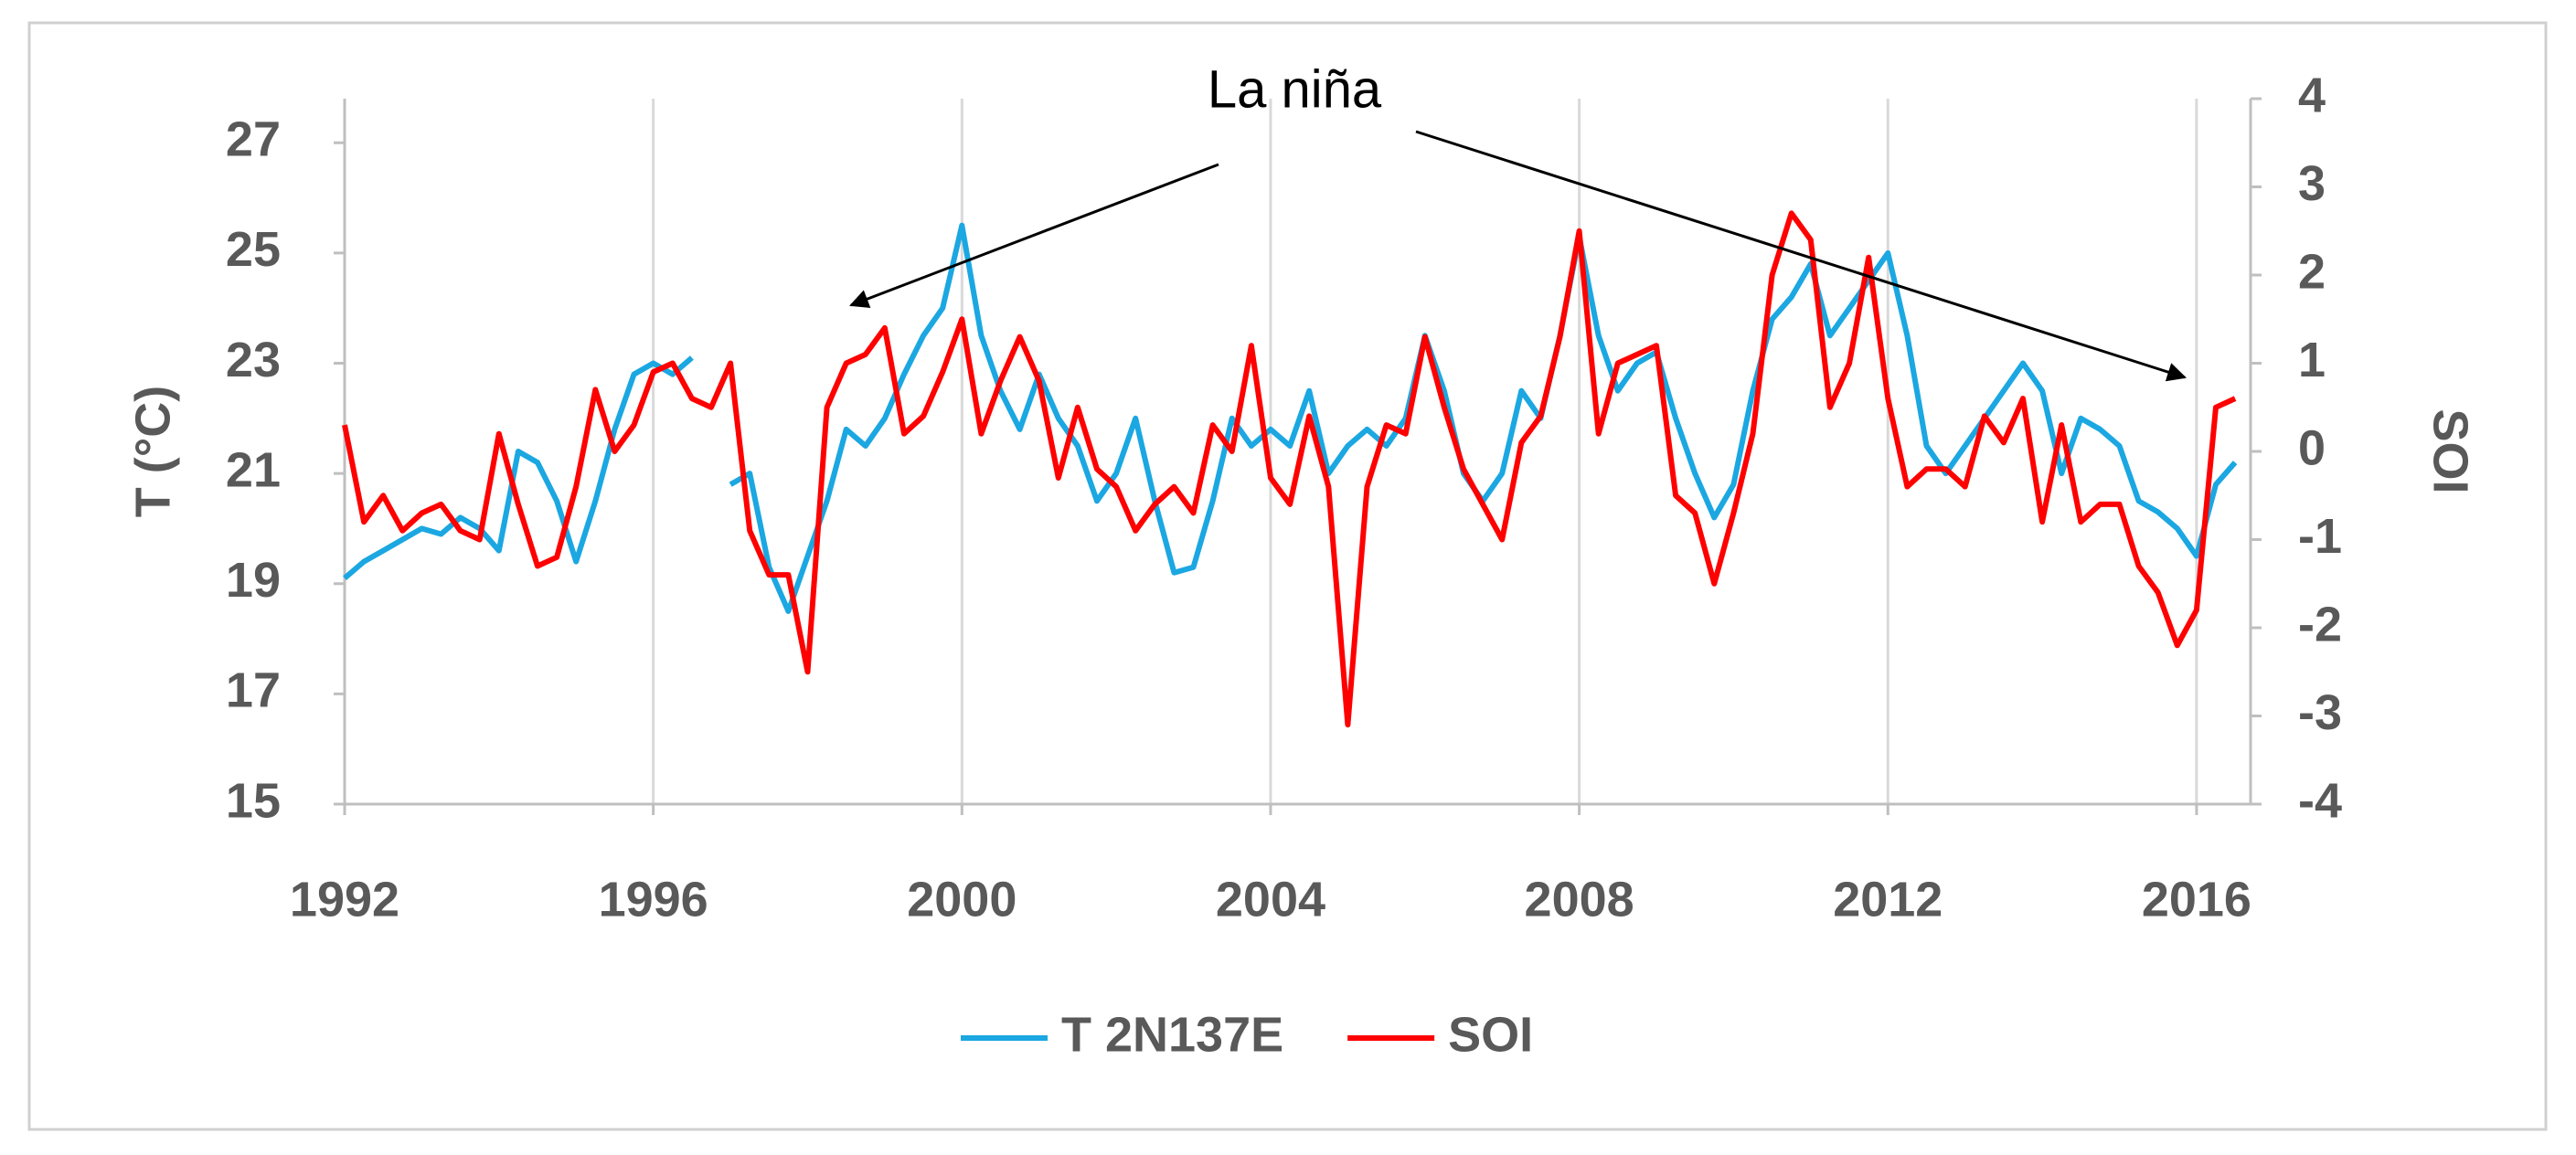  Describe the element at coordinates (253, 580) in the screenshot. I see `y-tick-label: 19` at that location.